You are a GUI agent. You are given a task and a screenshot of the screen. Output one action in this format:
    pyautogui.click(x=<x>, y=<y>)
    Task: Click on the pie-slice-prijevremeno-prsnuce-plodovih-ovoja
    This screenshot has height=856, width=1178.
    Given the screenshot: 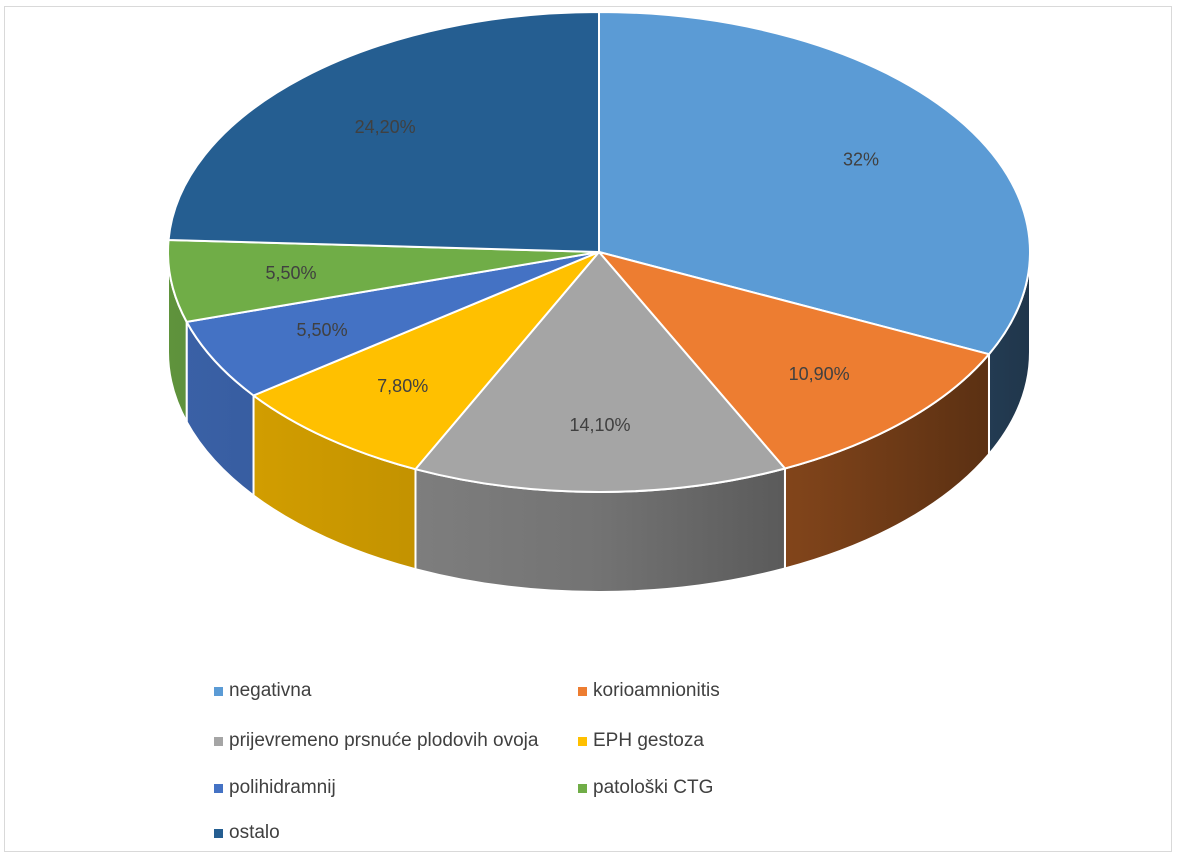 What is the action you would take?
    pyautogui.click(x=600, y=372)
    